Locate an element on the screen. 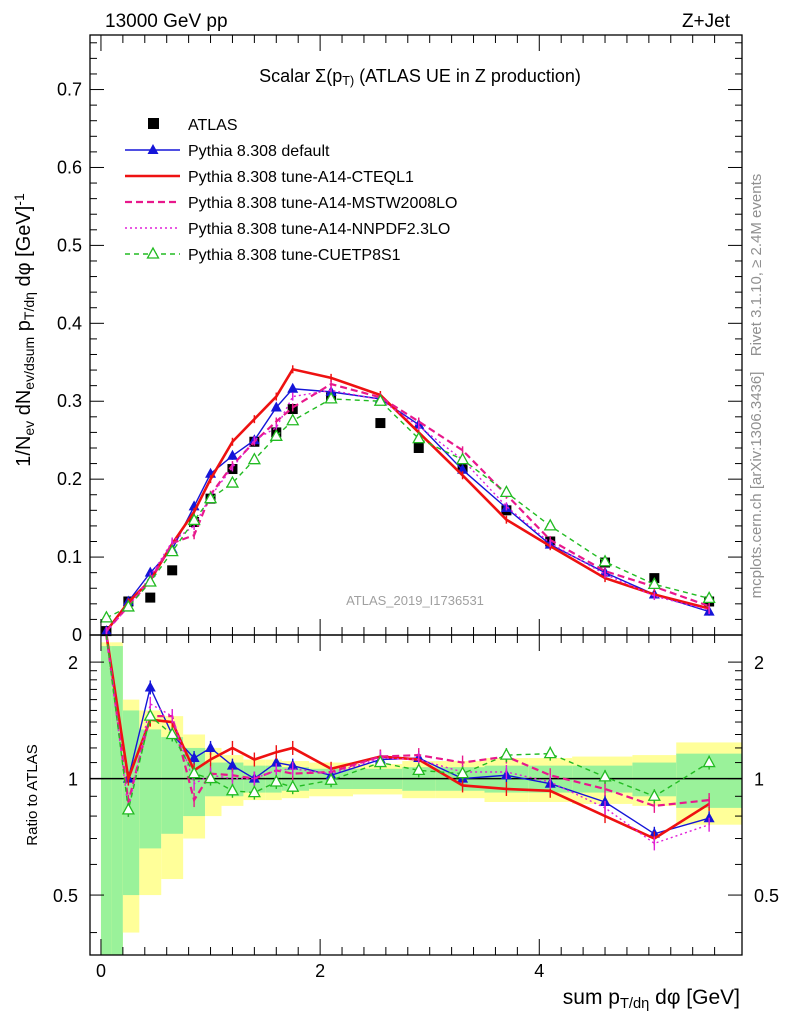  y-tick-label: 0.5 is located at coordinates (69, 245).